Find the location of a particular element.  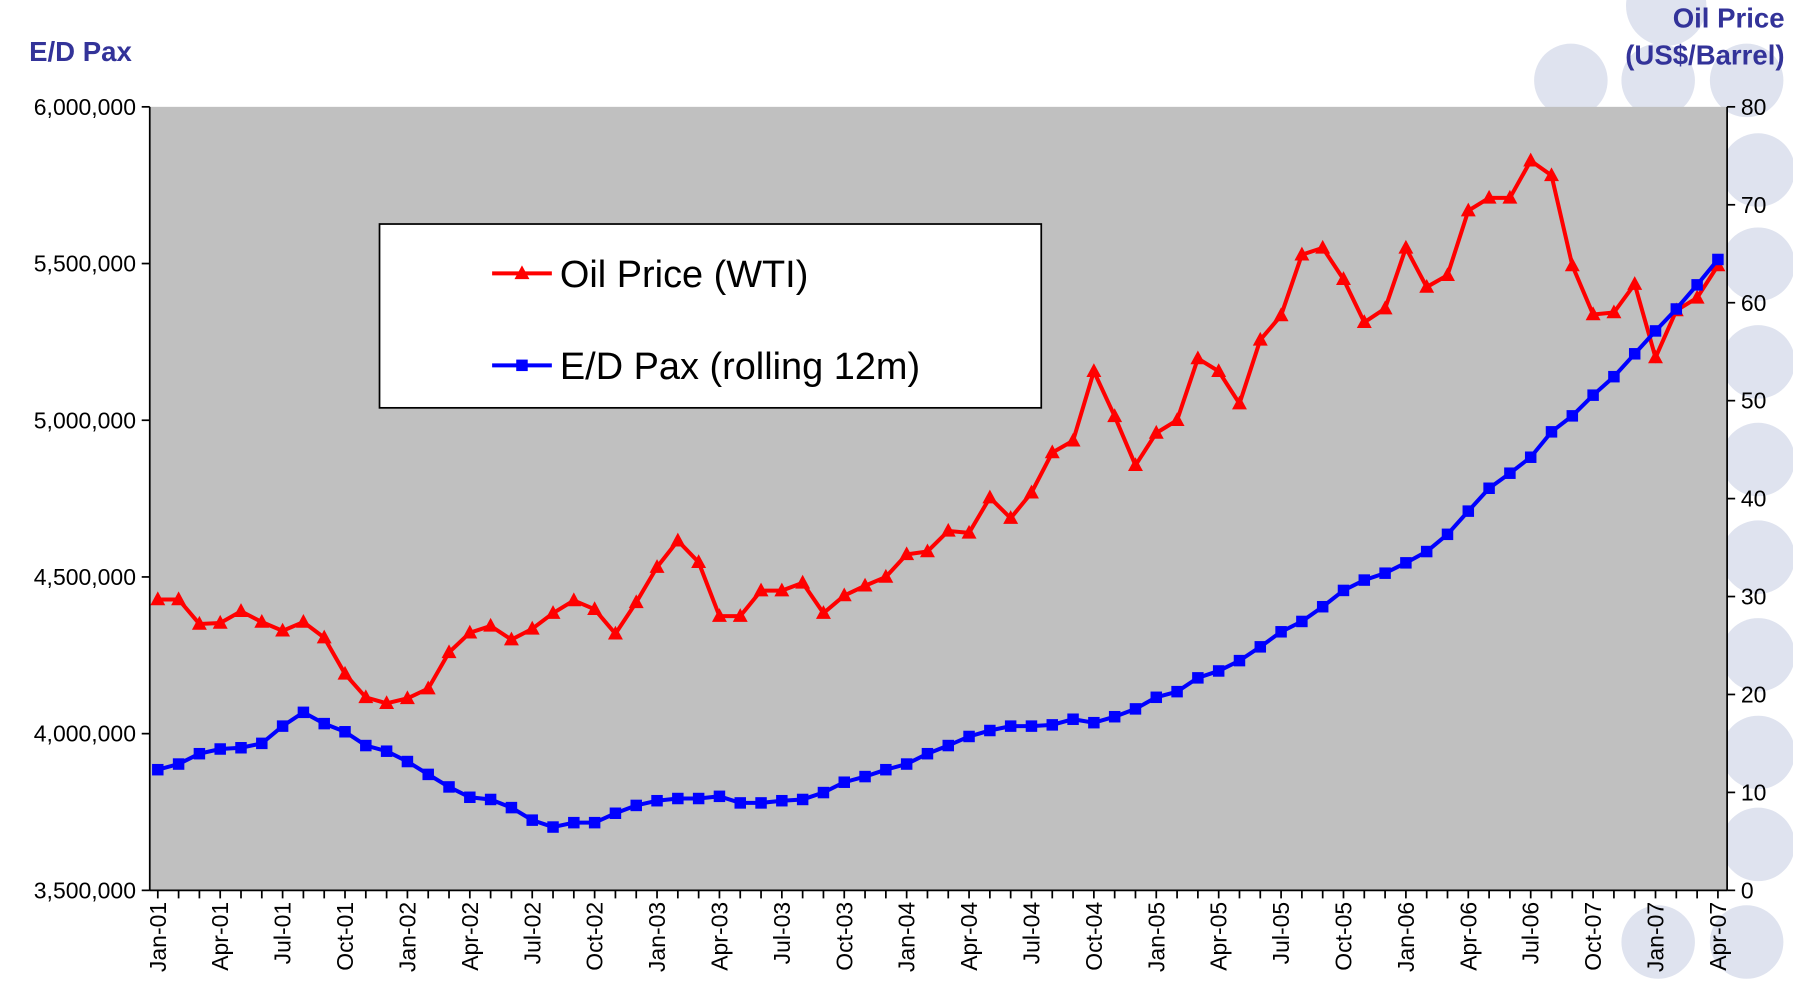

x-tick-label: Apr-03 is located at coordinates (719, 936).